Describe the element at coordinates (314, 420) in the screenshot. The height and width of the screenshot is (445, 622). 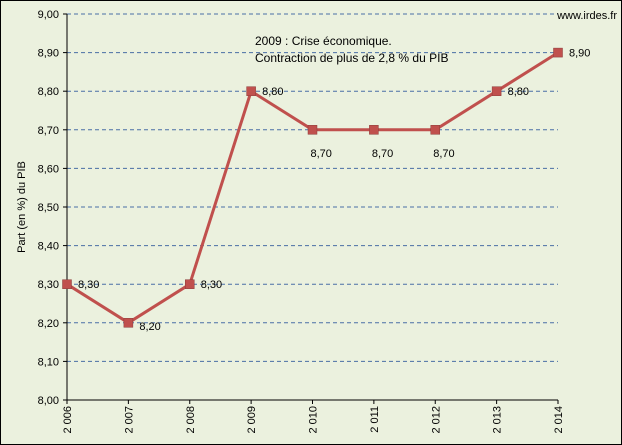
I see `x-tick-label: 2 010` at that location.